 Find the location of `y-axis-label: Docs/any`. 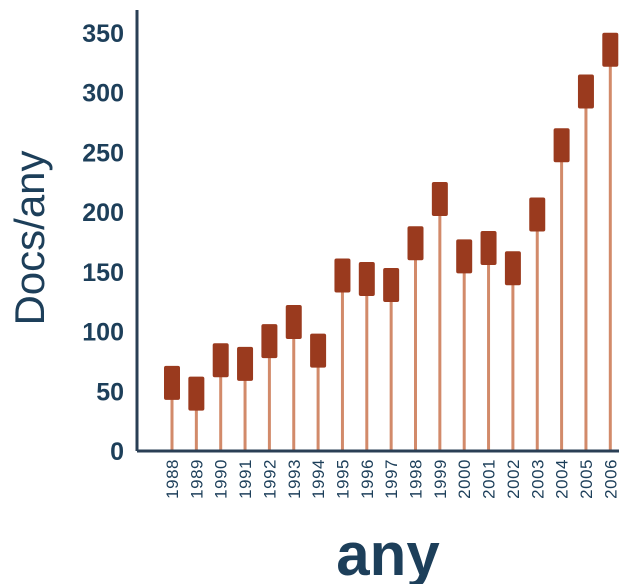

y-axis-label: Docs/any is located at coordinates (29, 237).